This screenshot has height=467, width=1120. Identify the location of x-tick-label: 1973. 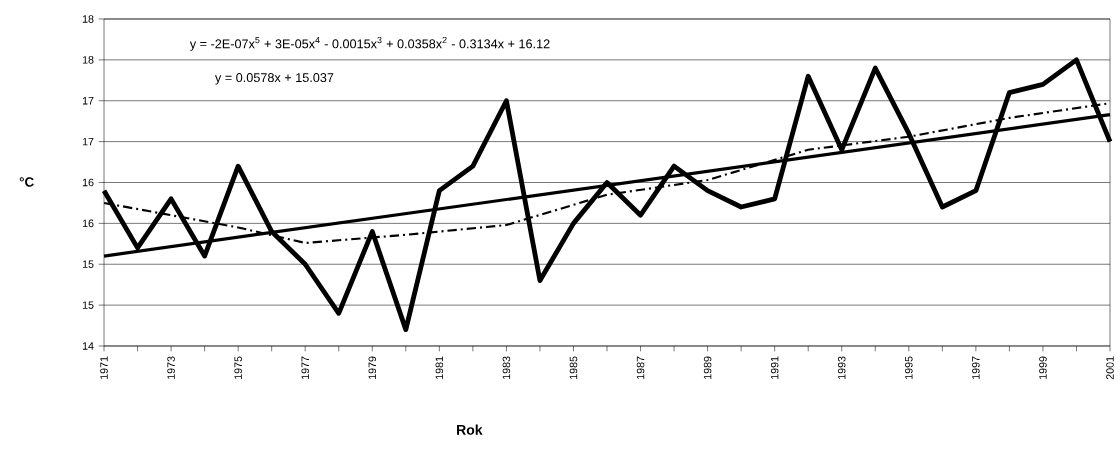
(171, 367).